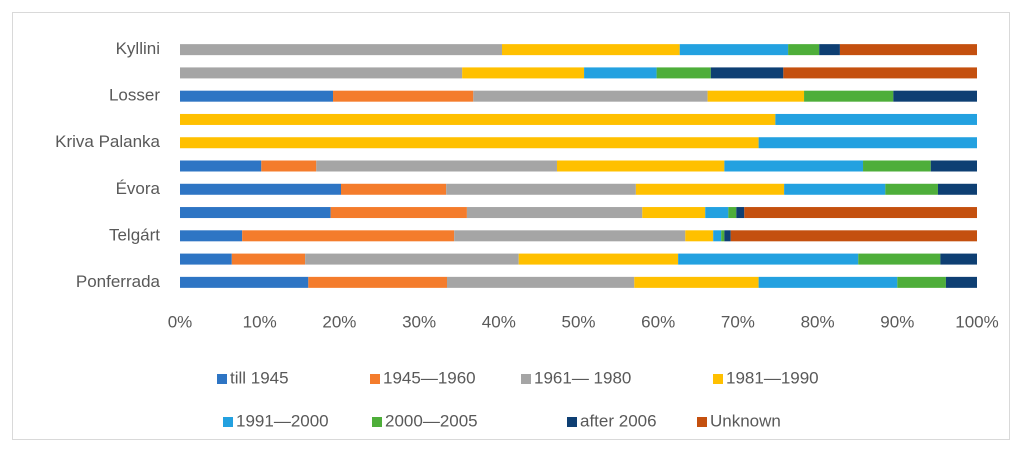 The width and height of the screenshot is (1022, 452). Describe the element at coordinates (429, 377) in the screenshot. I see `legend-label: 1945—1960` at that location.